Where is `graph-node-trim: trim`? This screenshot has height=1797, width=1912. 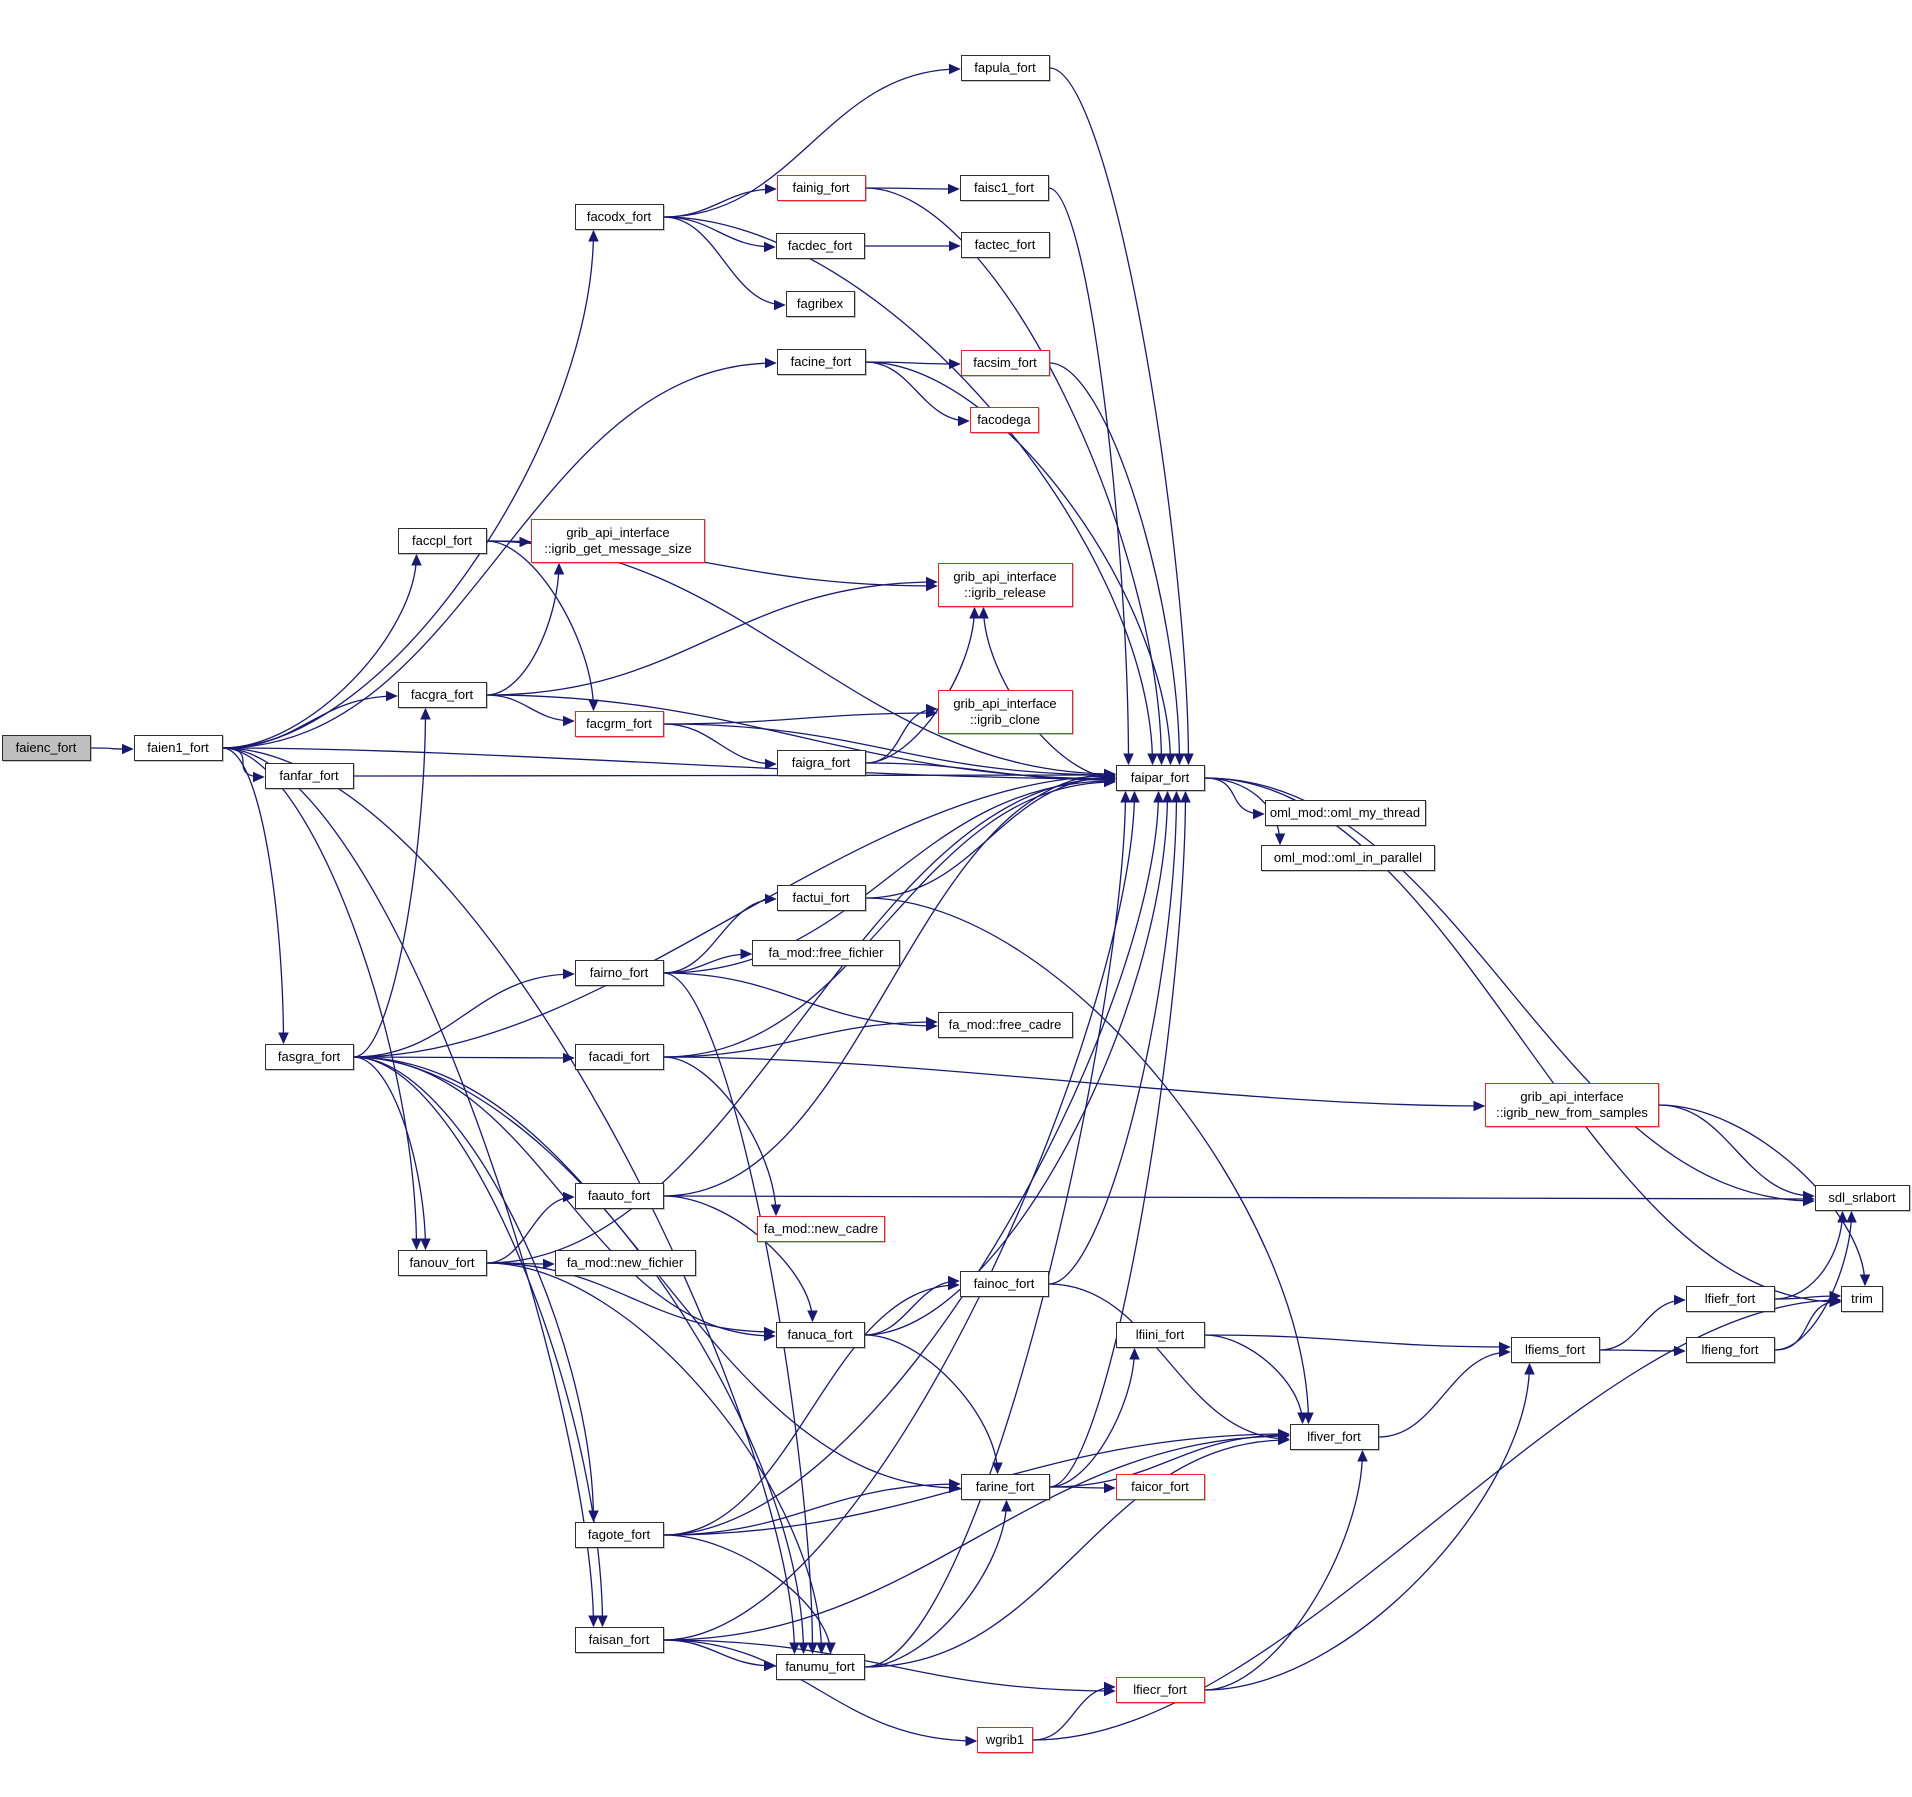
graph-node-trim: trim is located at coordinates (1862, 1299).